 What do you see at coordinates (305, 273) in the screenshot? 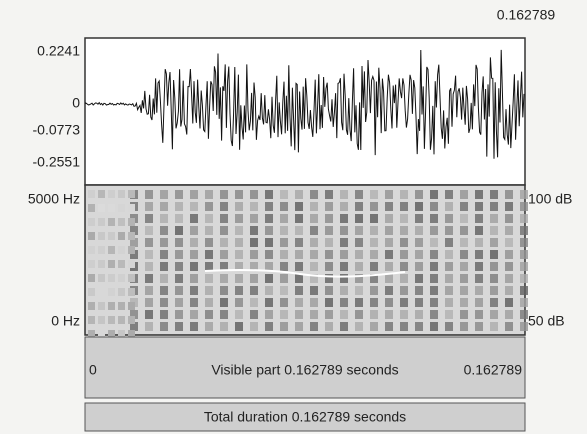
I see `pitch-contour` at bounding box center [305, 273].